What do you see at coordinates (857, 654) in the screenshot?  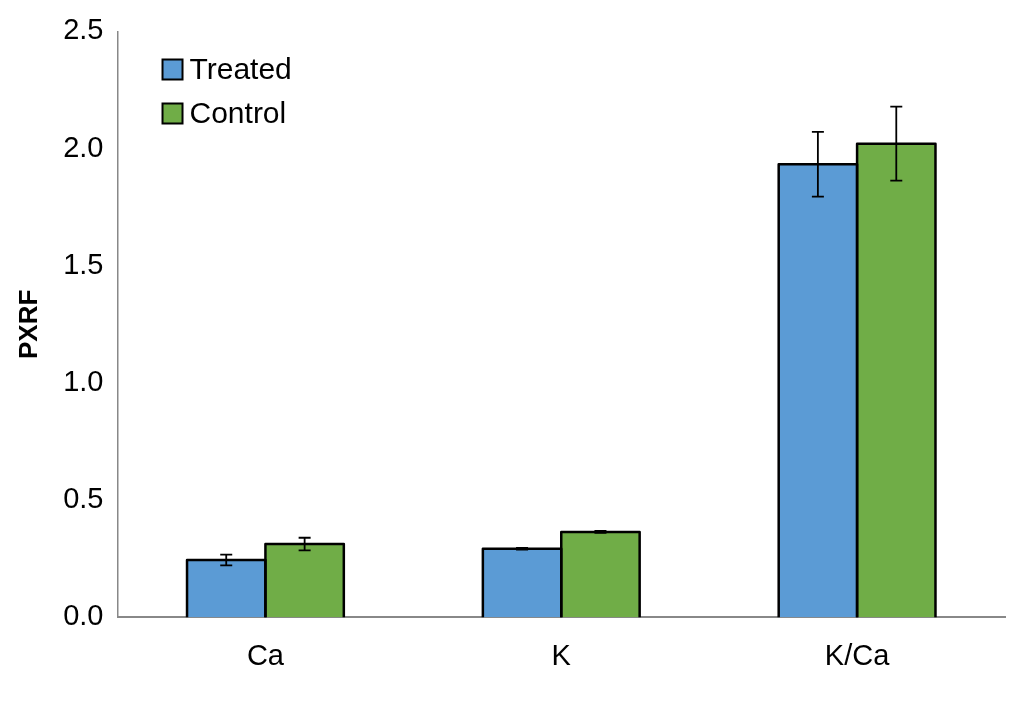 I see `x-tick-label: K/Ca` at bounding box center [857, 654].